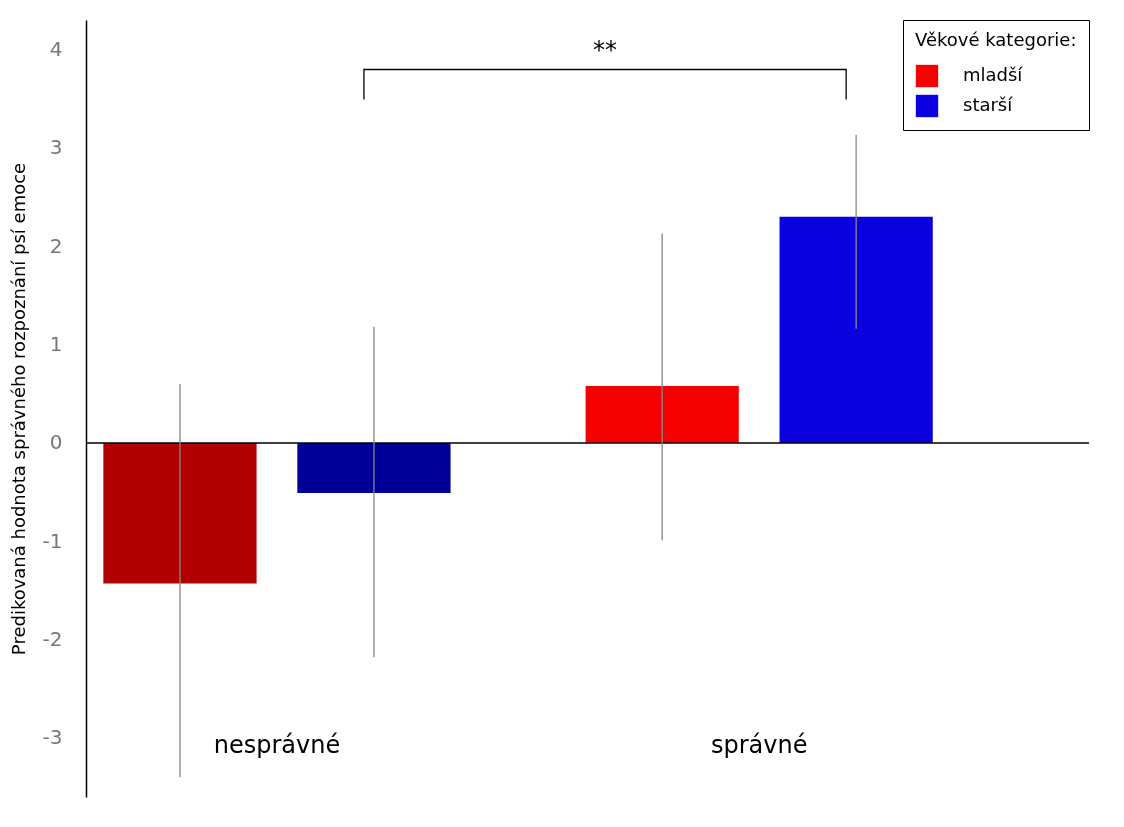 The width and height of the screenshot is (1124, 827). What do you see at coordinates (988, 104) in the screenshot?
I see `legend-label: starší` at bounding box center [988, 104].